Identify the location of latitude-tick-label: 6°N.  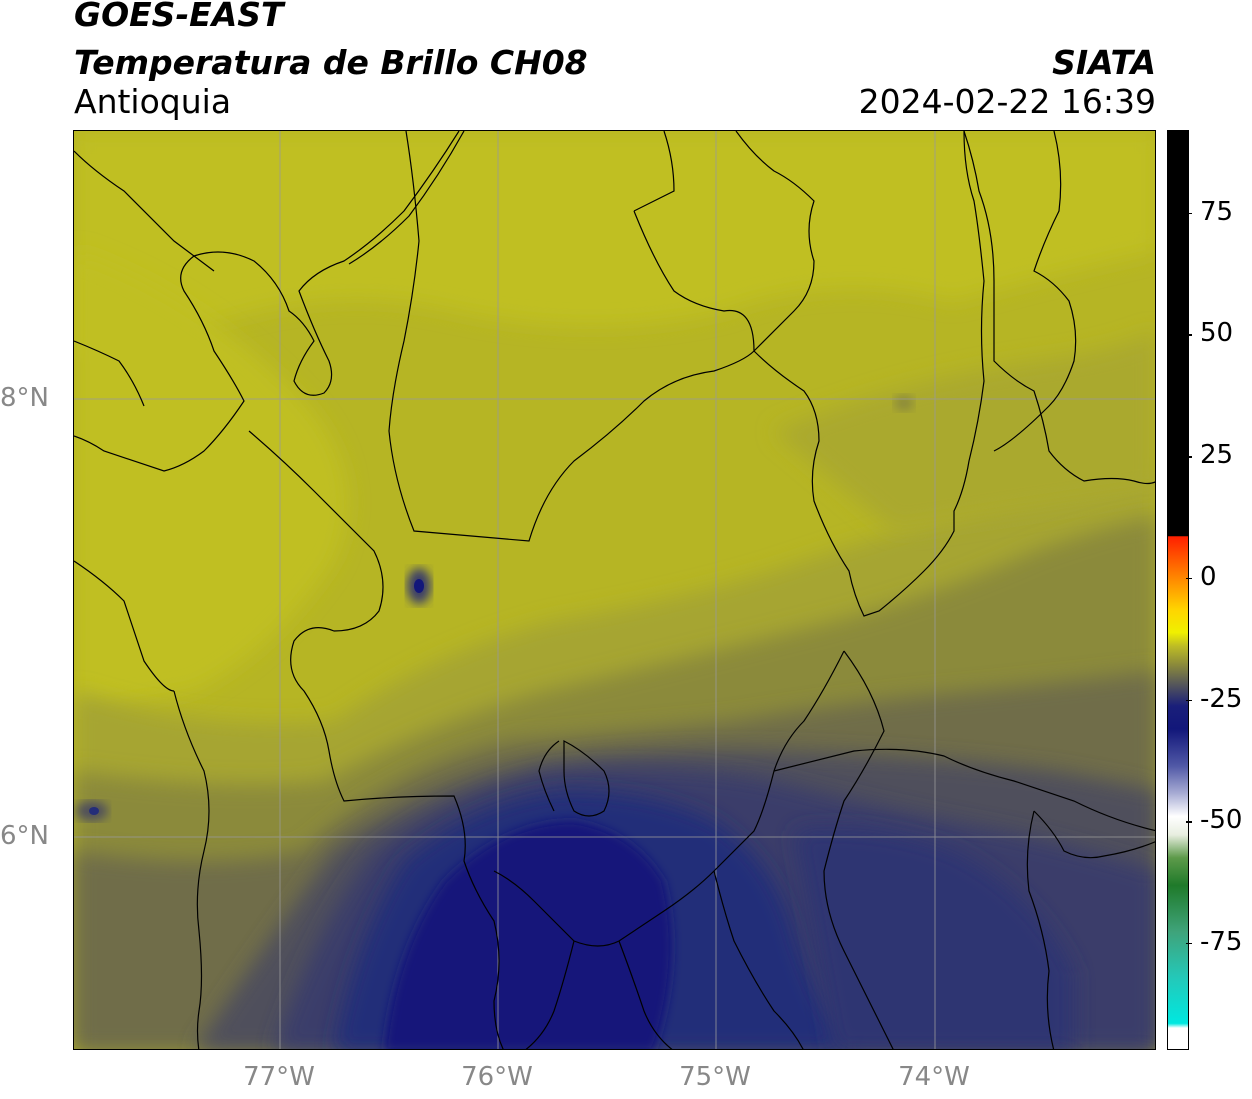
(24, 836).